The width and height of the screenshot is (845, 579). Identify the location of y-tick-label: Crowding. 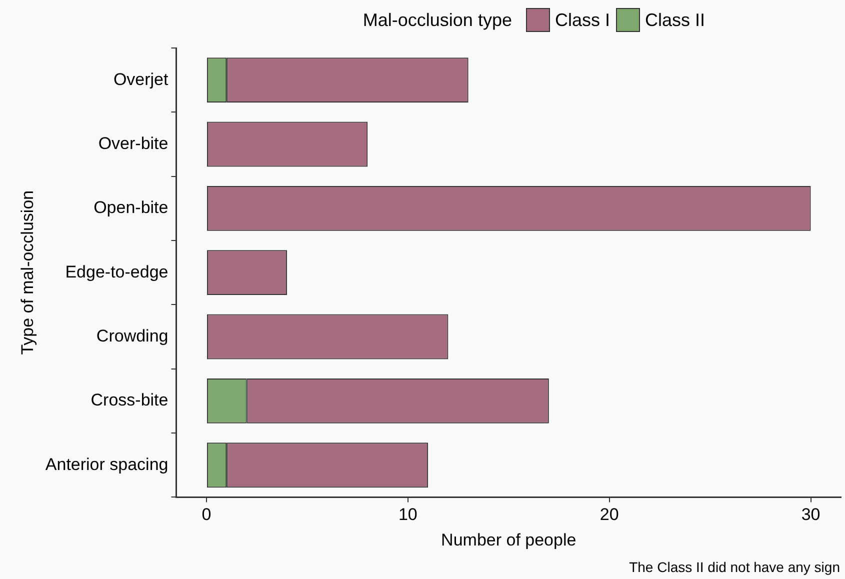
(132, 336).